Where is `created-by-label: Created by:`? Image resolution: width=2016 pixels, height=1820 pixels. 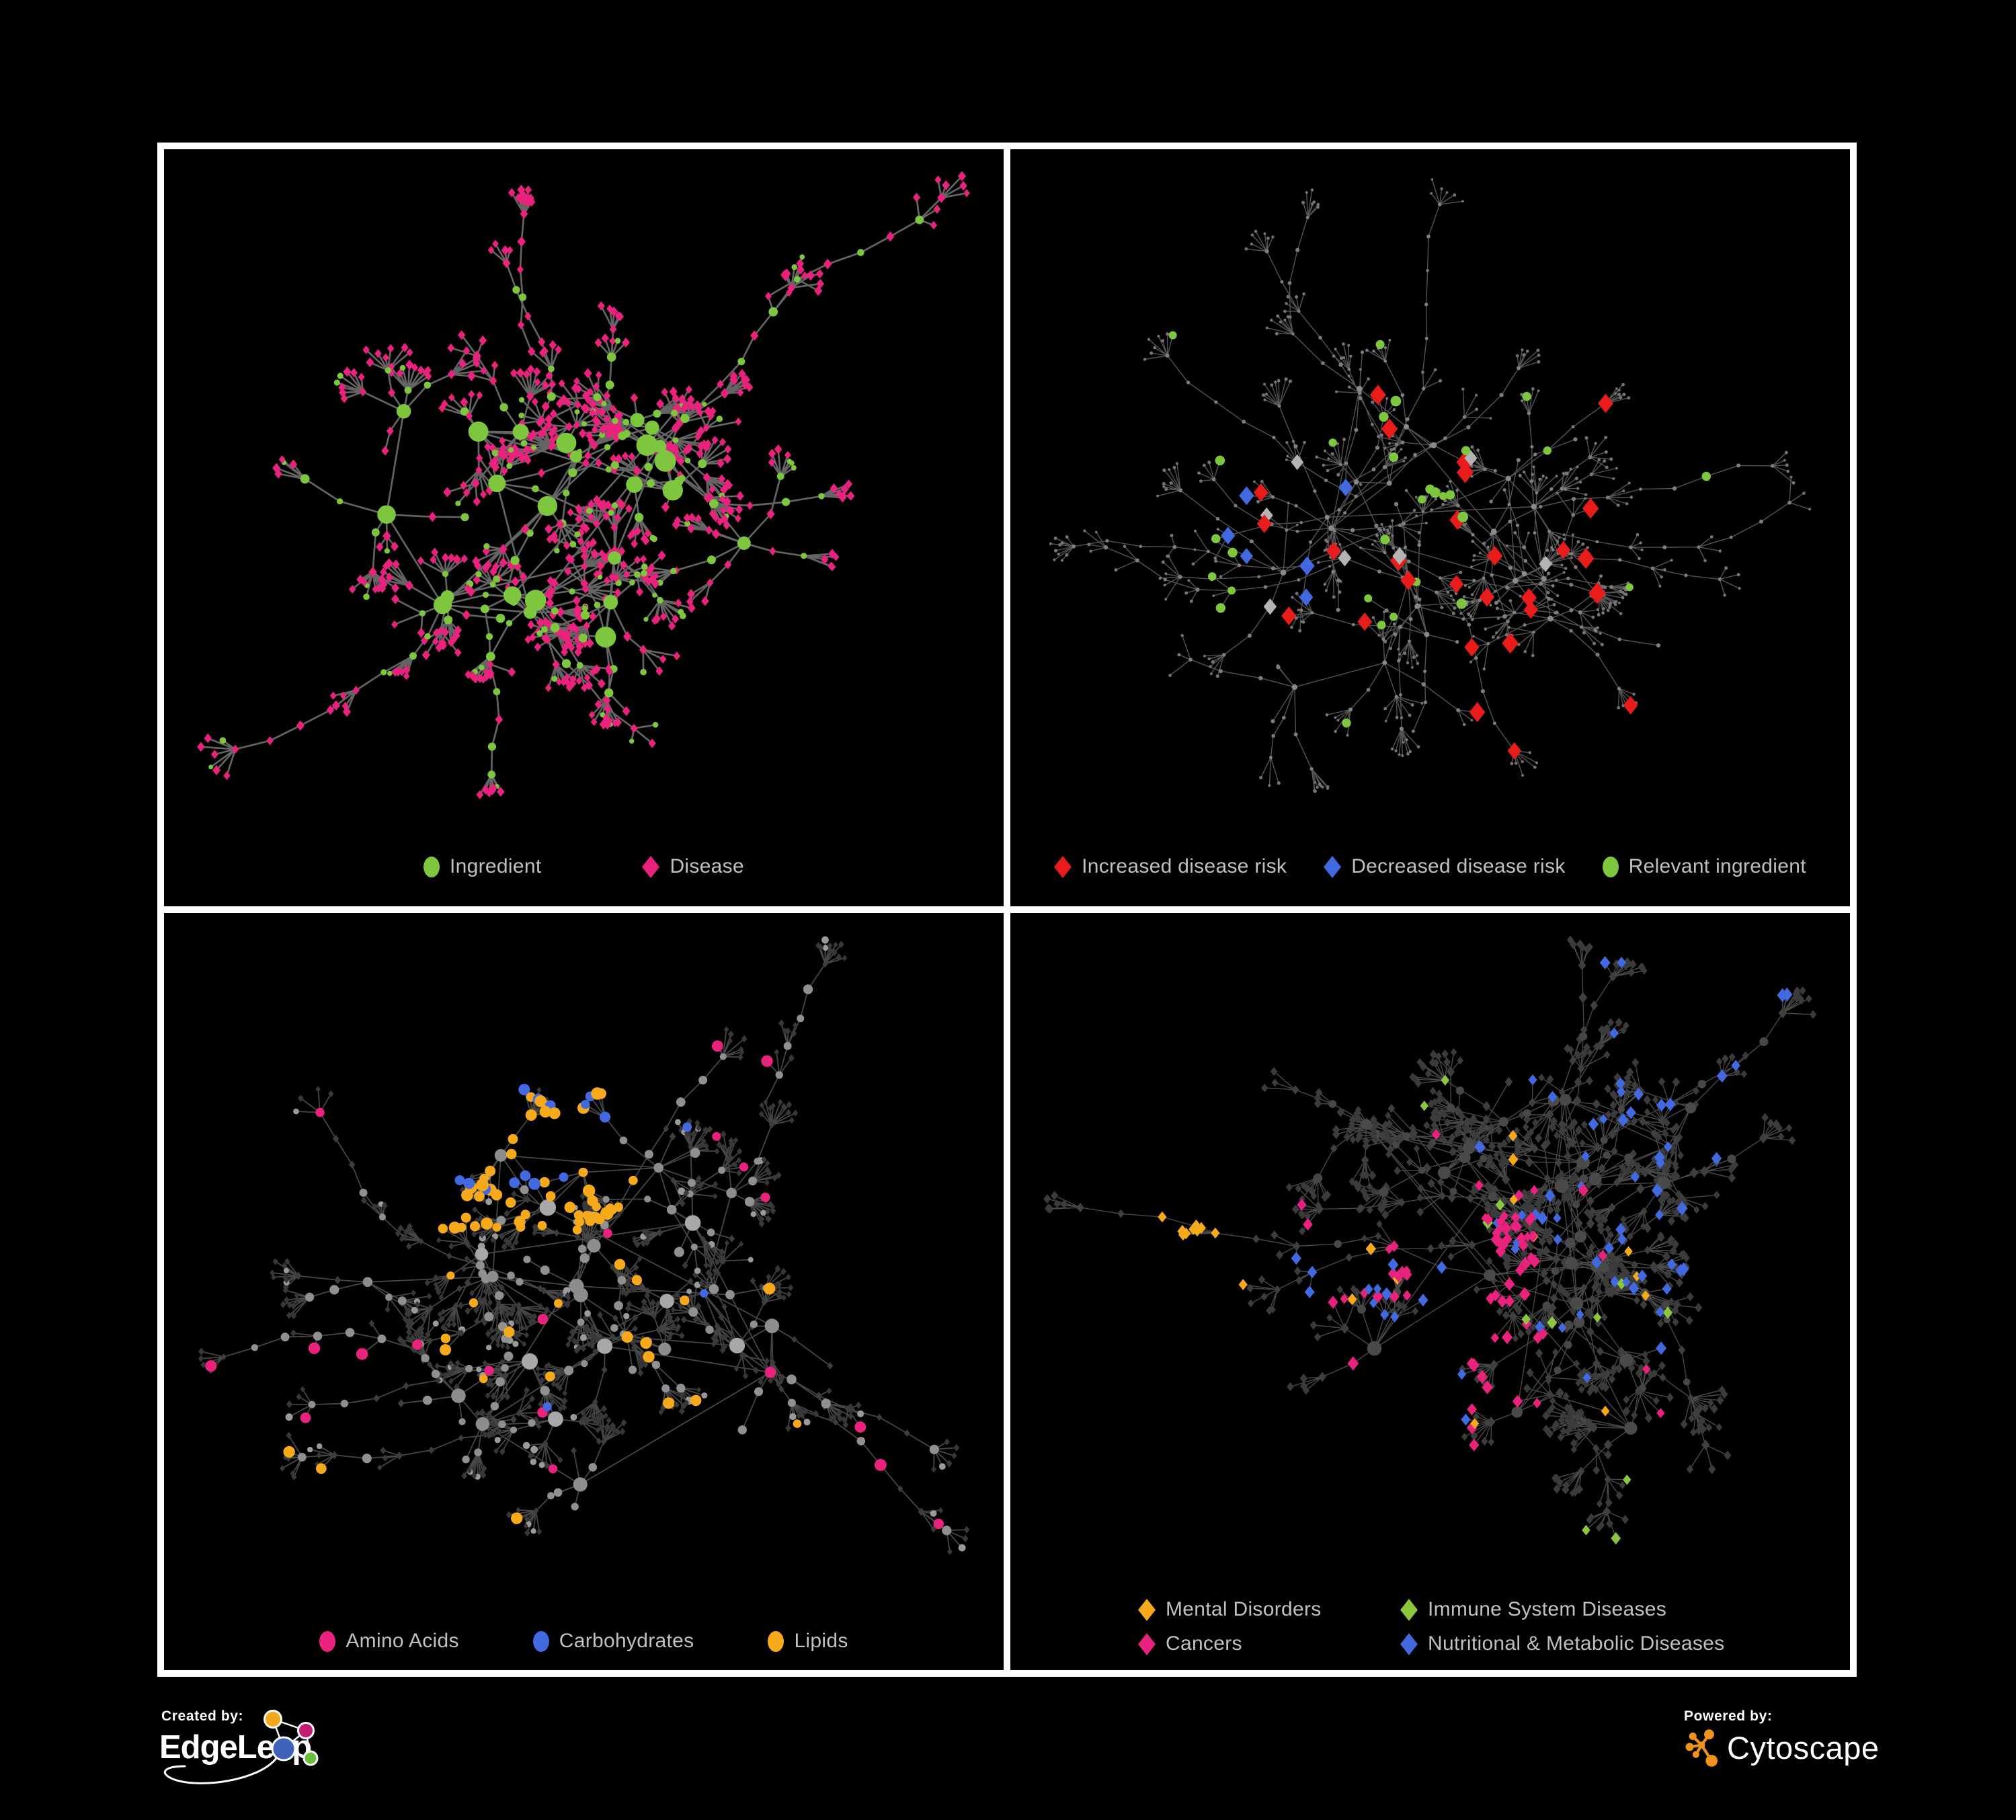
created-by-label: Created by: is located at coordinates (202, 1716).